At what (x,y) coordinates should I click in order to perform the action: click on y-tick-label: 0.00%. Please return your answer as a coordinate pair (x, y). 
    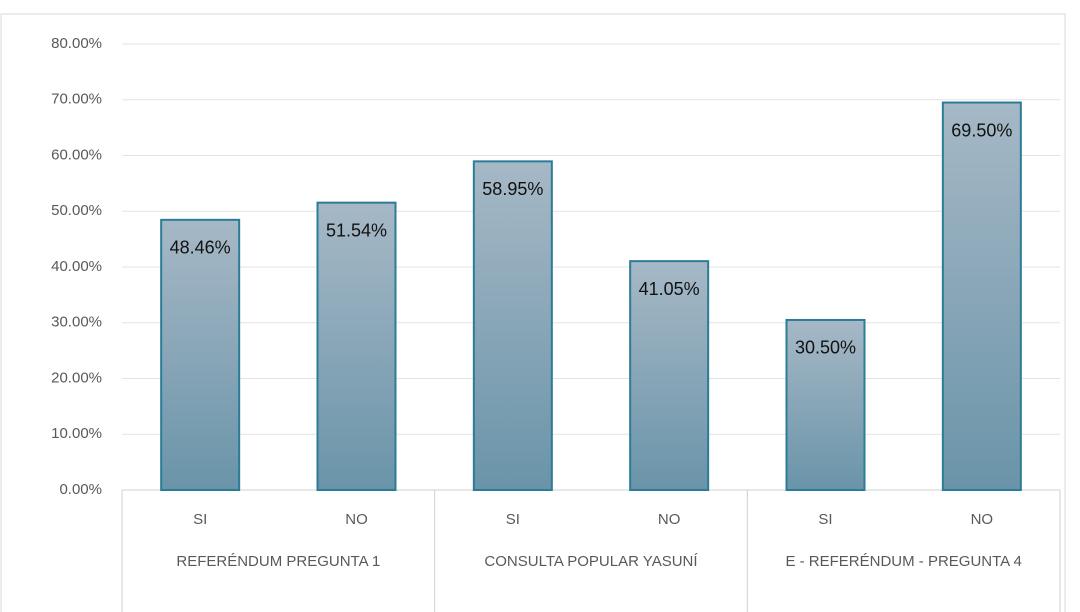
    Looking at the image, I should click on (80, 489).